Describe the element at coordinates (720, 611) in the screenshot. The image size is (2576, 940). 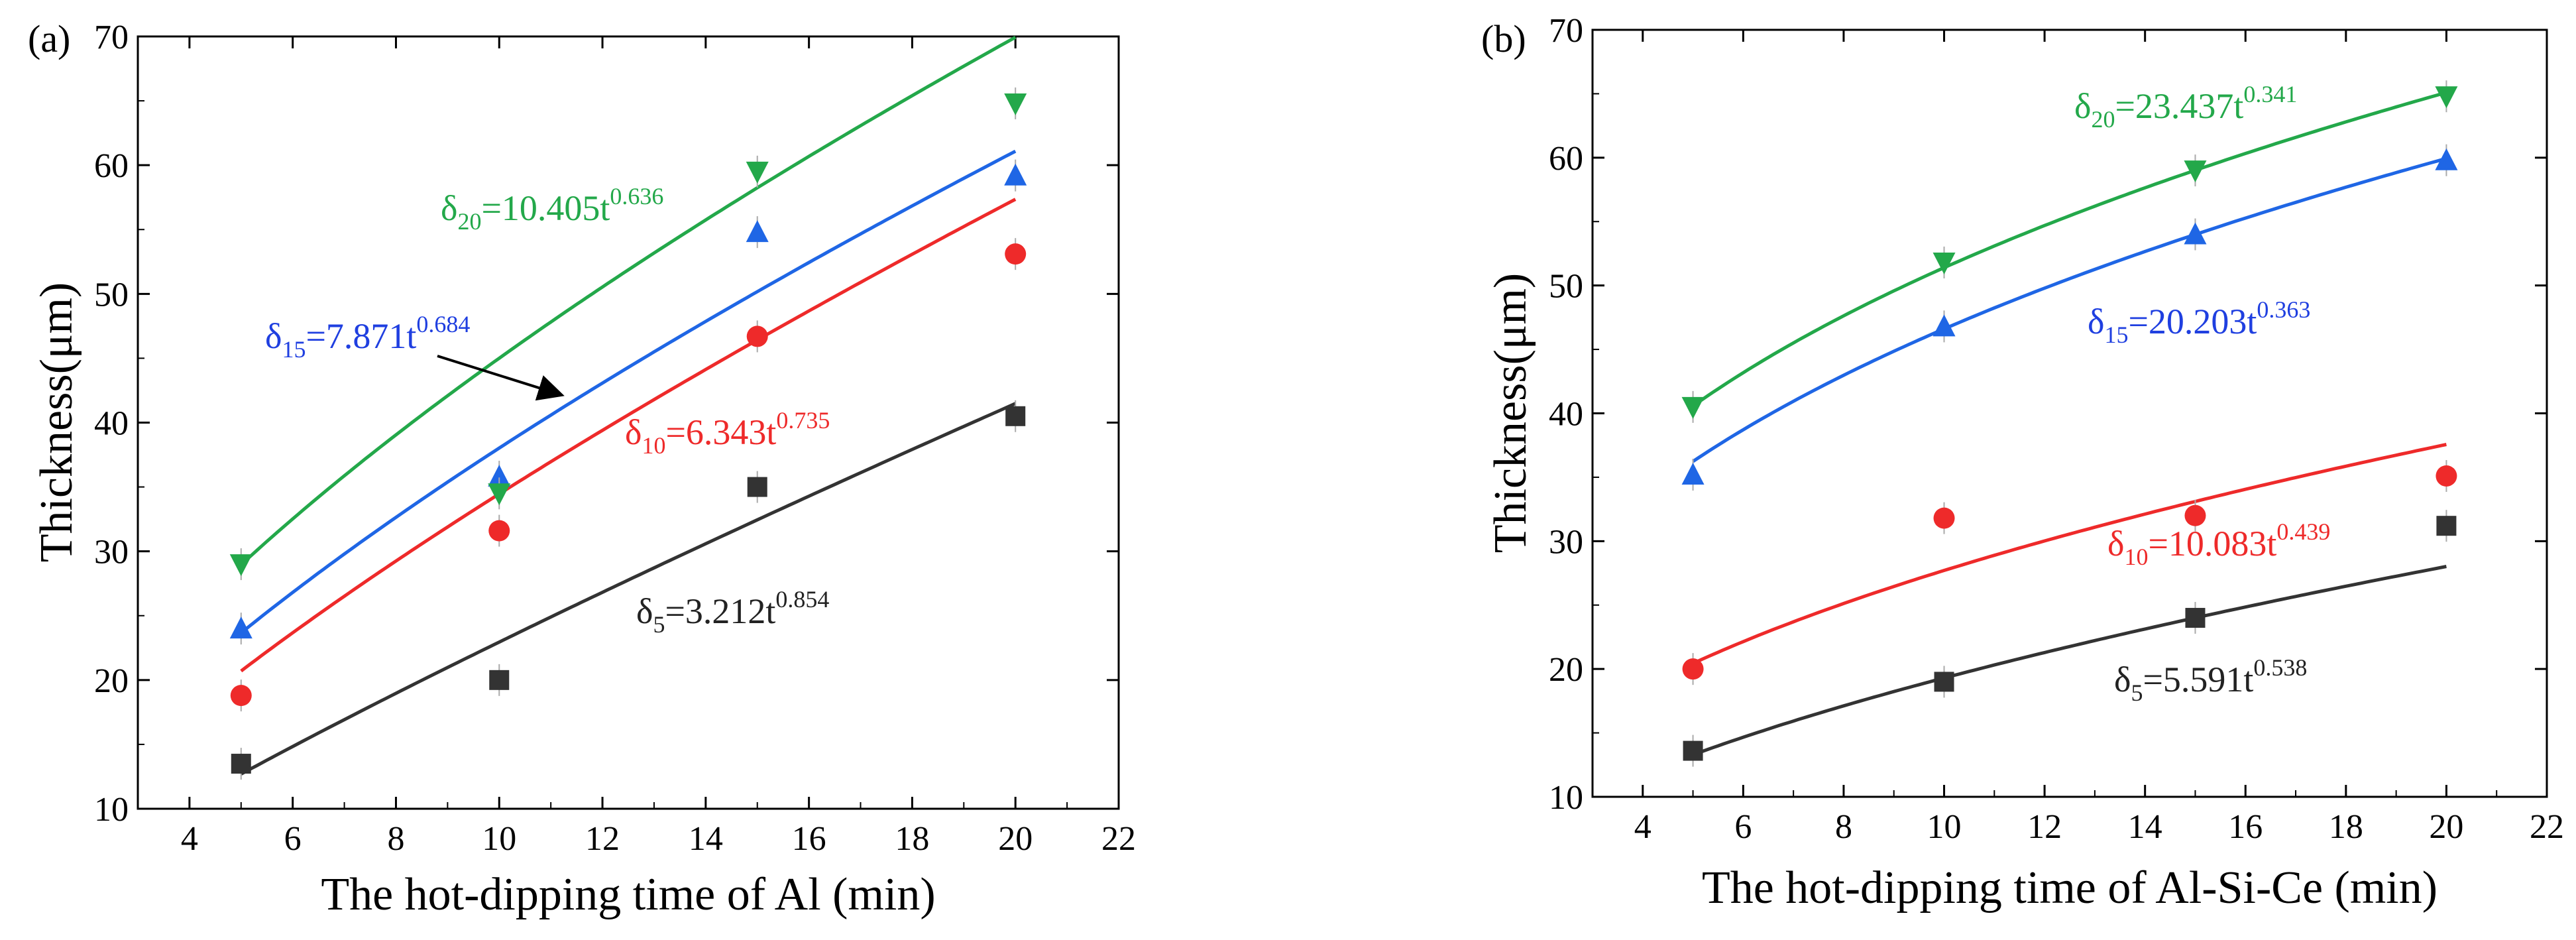
I see `annotation-equation: =3.212t` at that location.